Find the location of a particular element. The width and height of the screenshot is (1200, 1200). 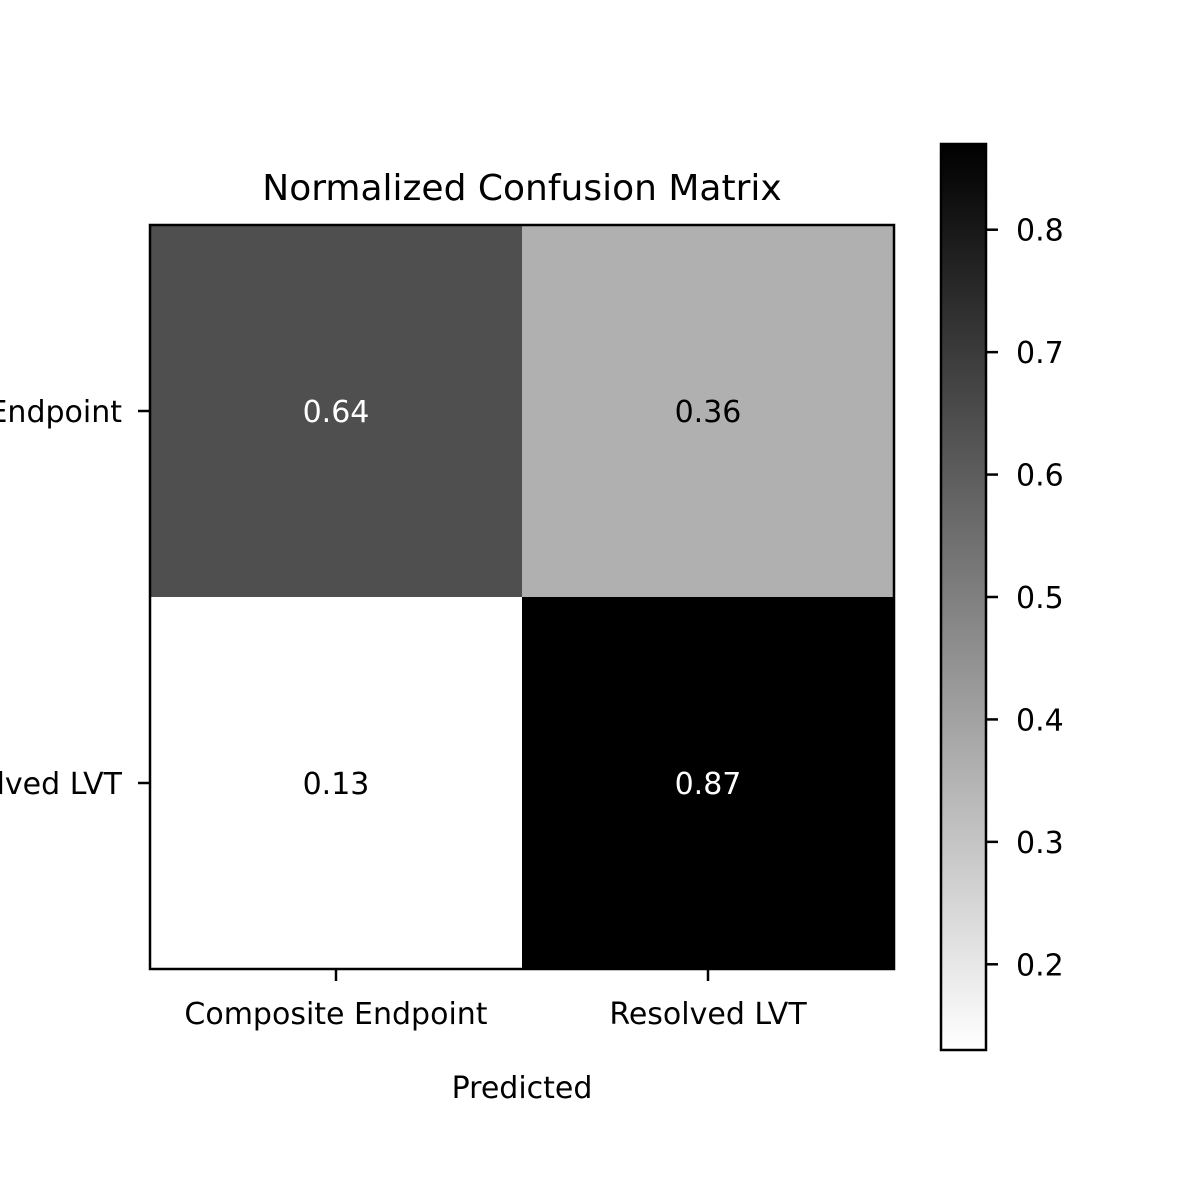

heatmap-cell-r1-c0 is located at coordinates (336, 783).